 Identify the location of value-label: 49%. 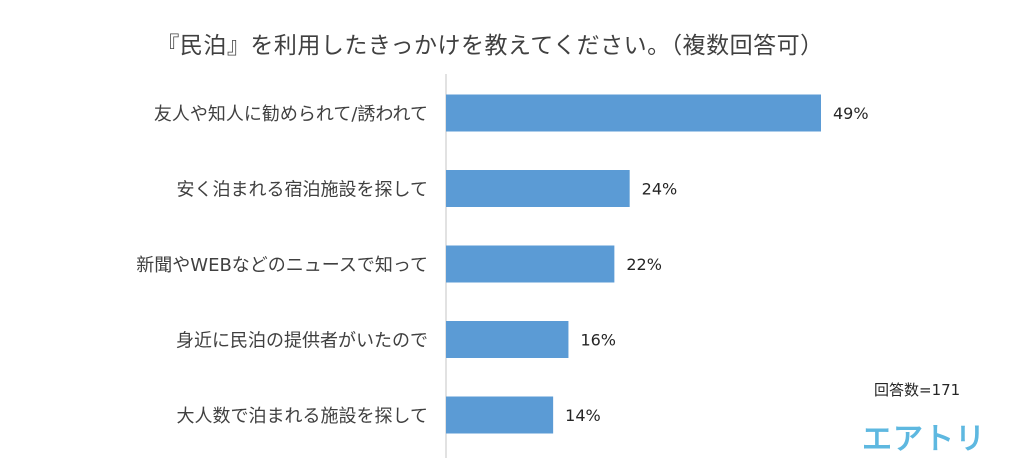
(851, 113).